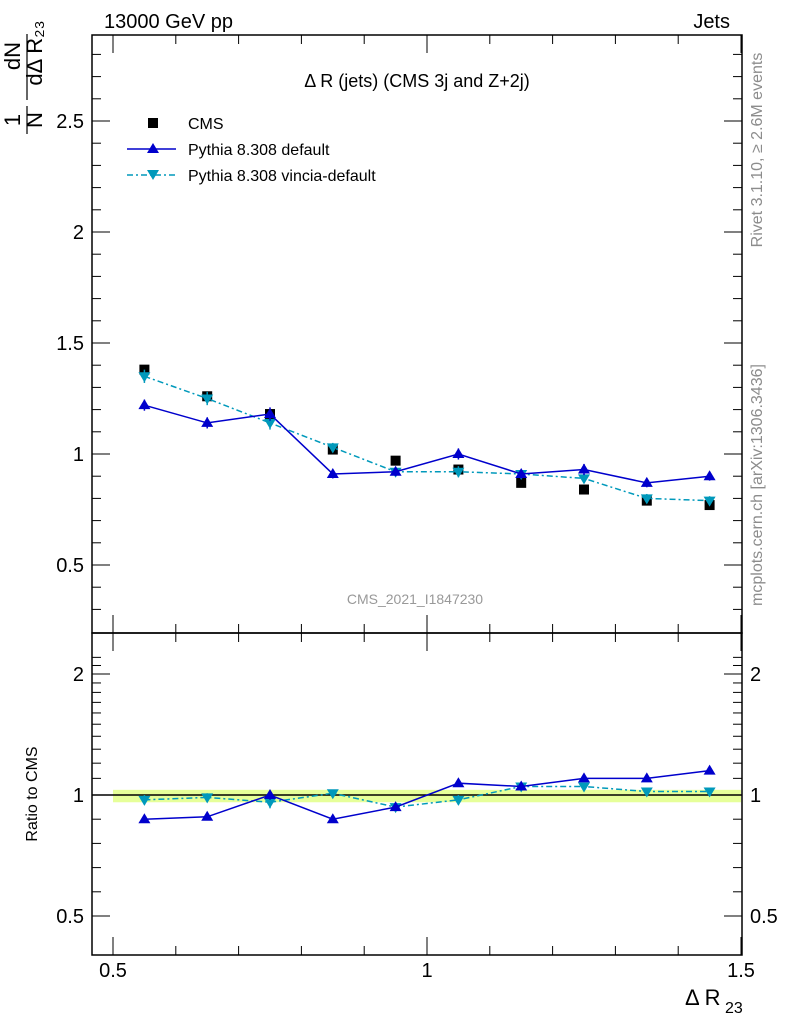  What do you see at coordinates (764, 917) in the screenshot?
I see `y-tick-label-ratio-right: 0.5` at bounding box center [764, 917].